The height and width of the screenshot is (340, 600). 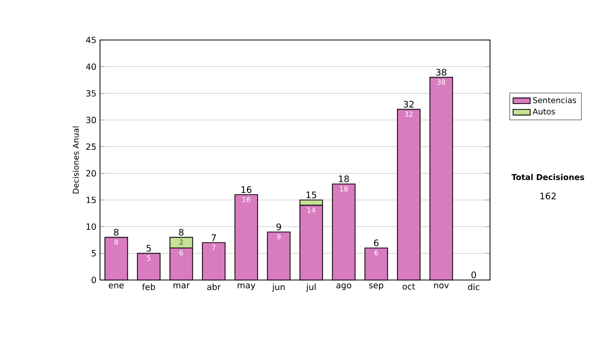 What do you see at coordinates (278, 288) in the screenshot?
I see `x-tick-label: jun` at bounding box center [278, 288].